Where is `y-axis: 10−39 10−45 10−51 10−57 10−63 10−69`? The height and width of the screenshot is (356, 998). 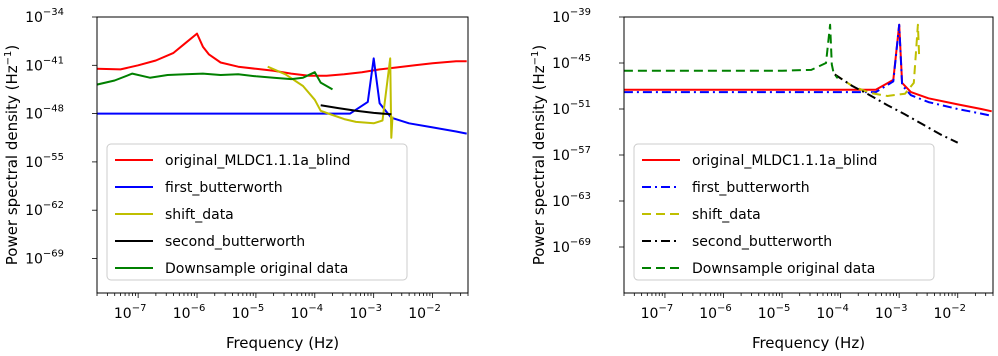 y-axis: 10−39 10−45 10−51 10−57 10−63 10−69 is located at coordinates (588, 131).